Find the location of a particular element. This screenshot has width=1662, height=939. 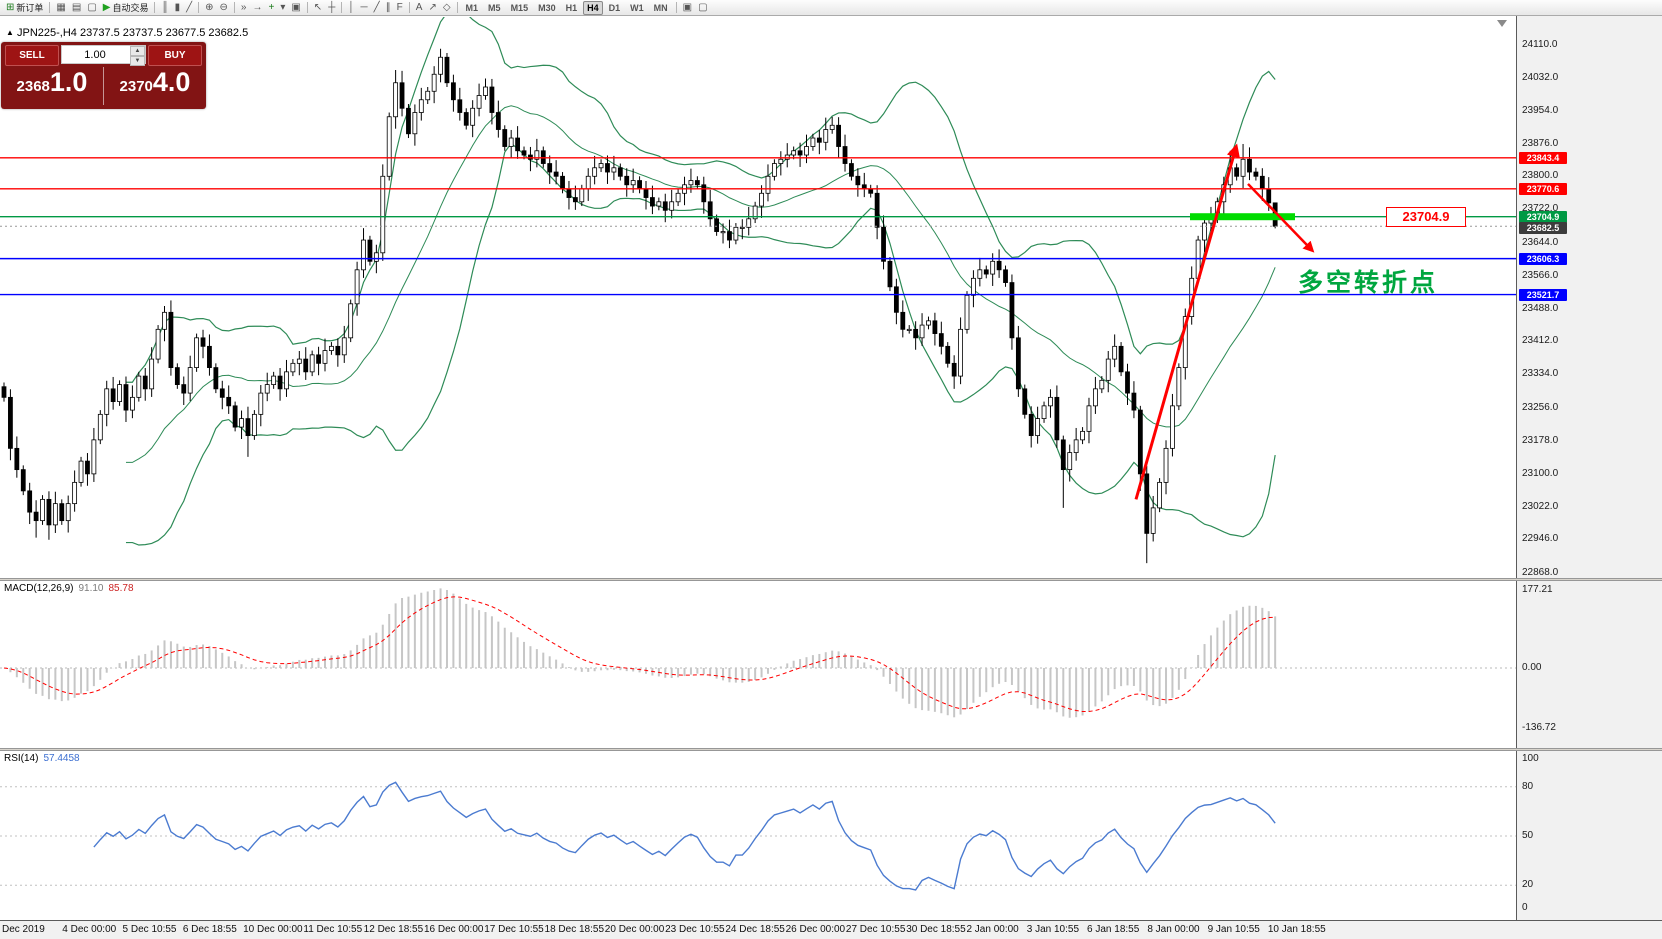

axis-tick-label: 23256.0 is located at coordinates (1540, 407).